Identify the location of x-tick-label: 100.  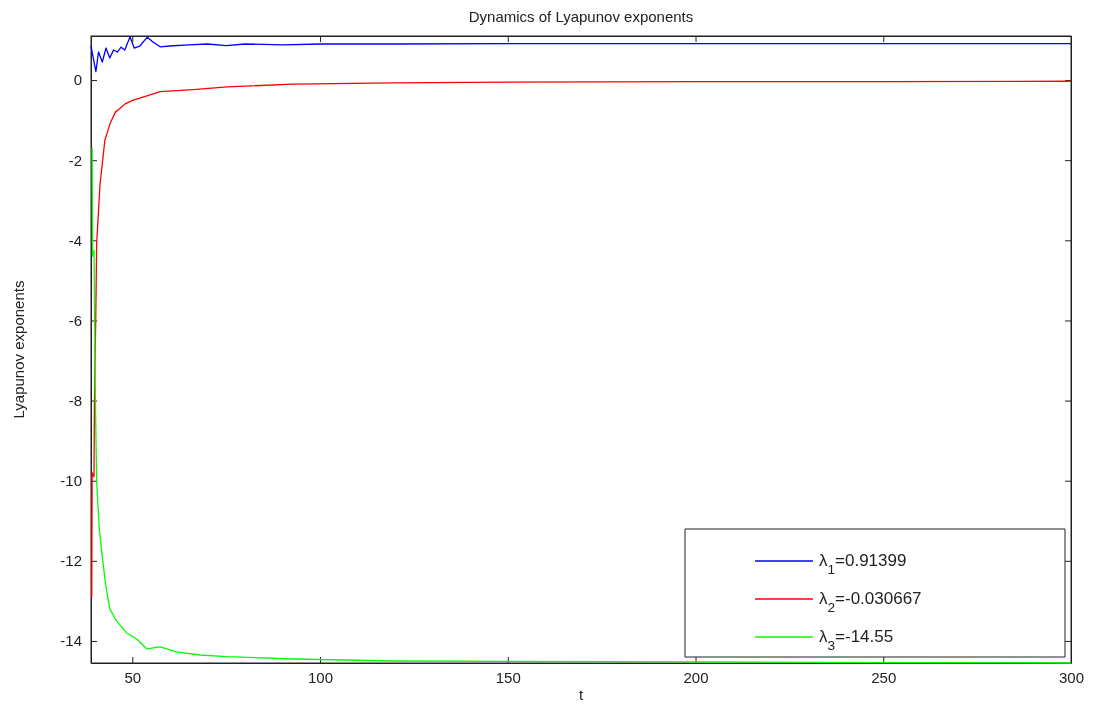
(321, 677).